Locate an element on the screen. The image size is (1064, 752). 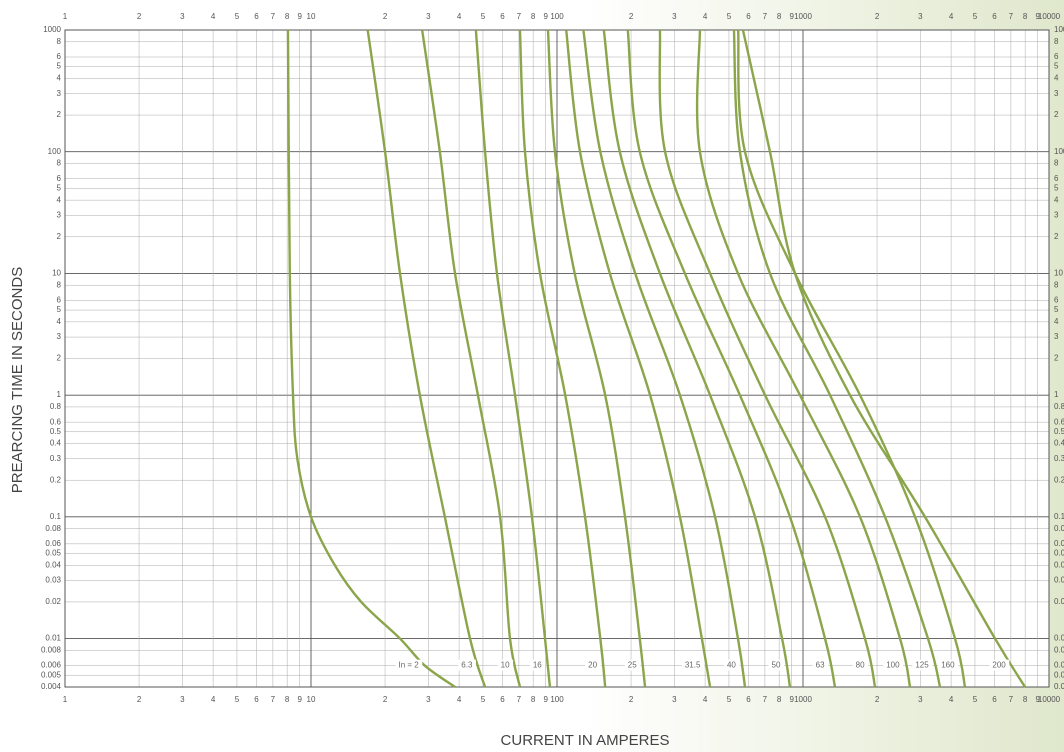
y-tick-label-right: 4 is located at coordinates (1056, 321).